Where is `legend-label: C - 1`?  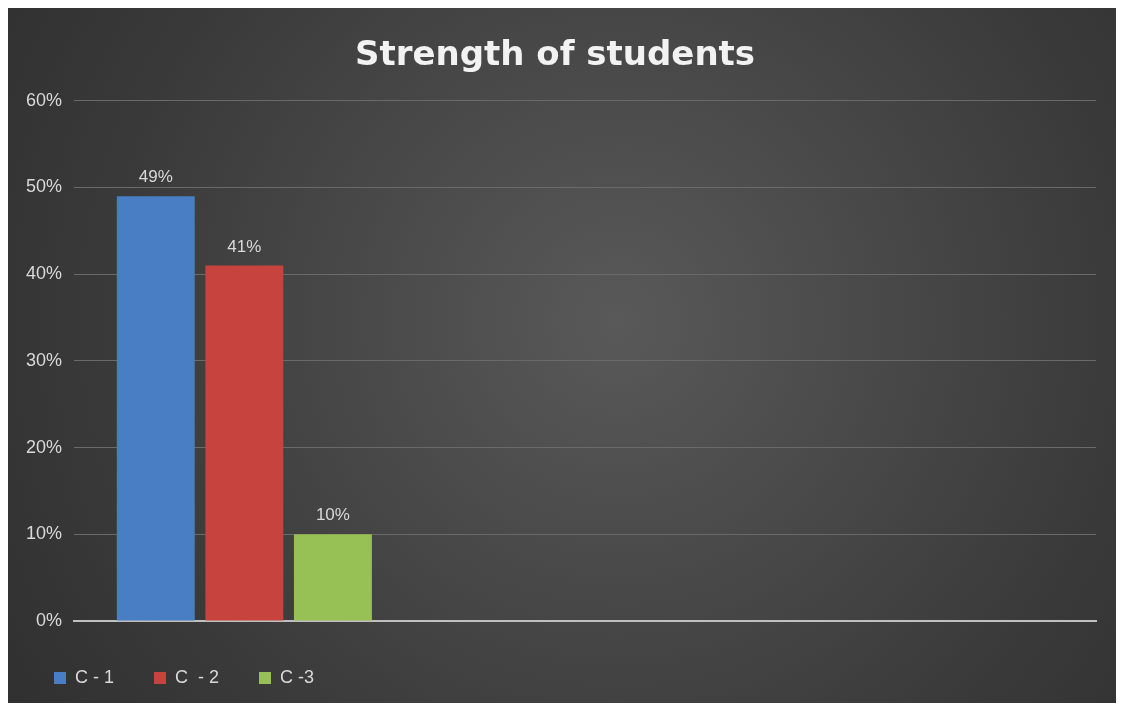
legend-label: C - 1 is located at coordinates (95, 676).